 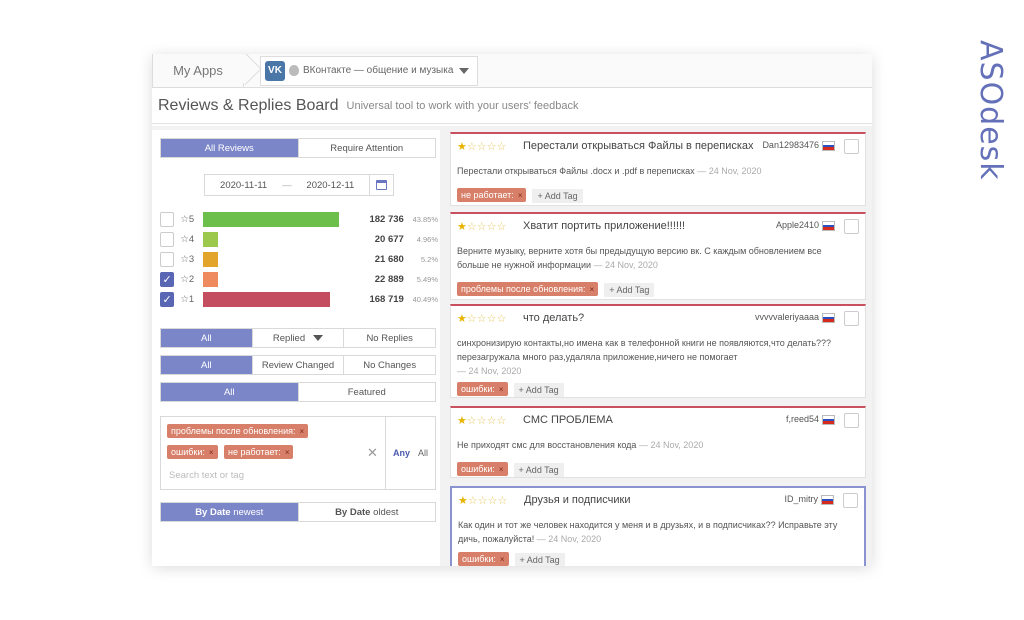 What do you see at coordinates (401, 453) in the screenshot?
I see `any-option: Any` at bounding box center [401, 453].